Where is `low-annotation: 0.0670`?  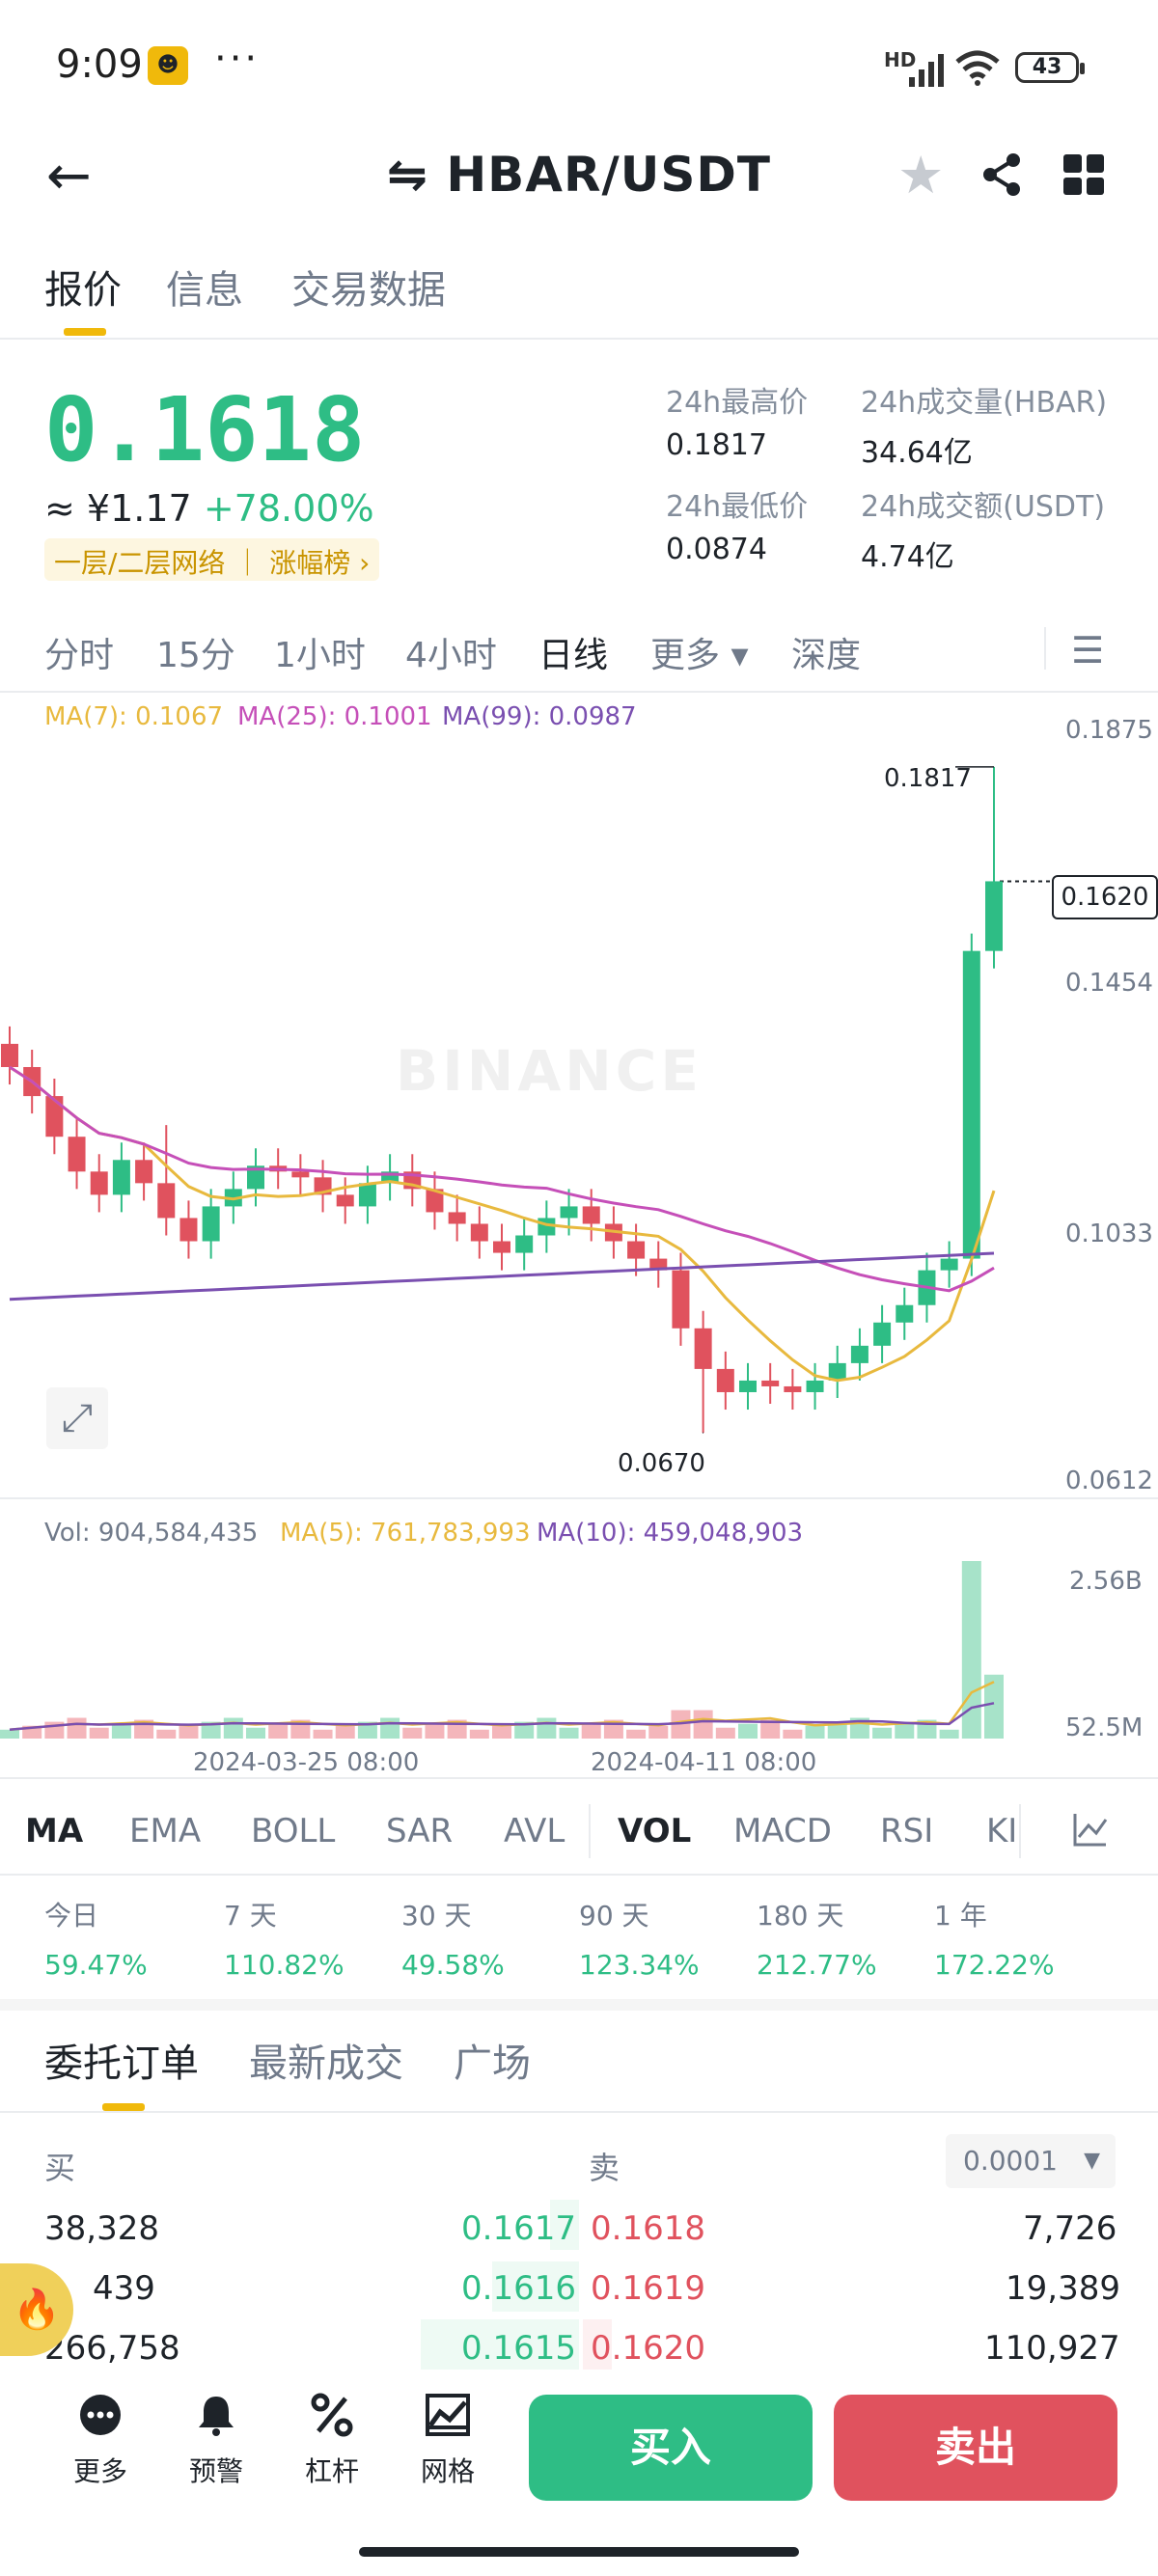
low-annotation: 0.0670 is located at coordinates (661, 1463).